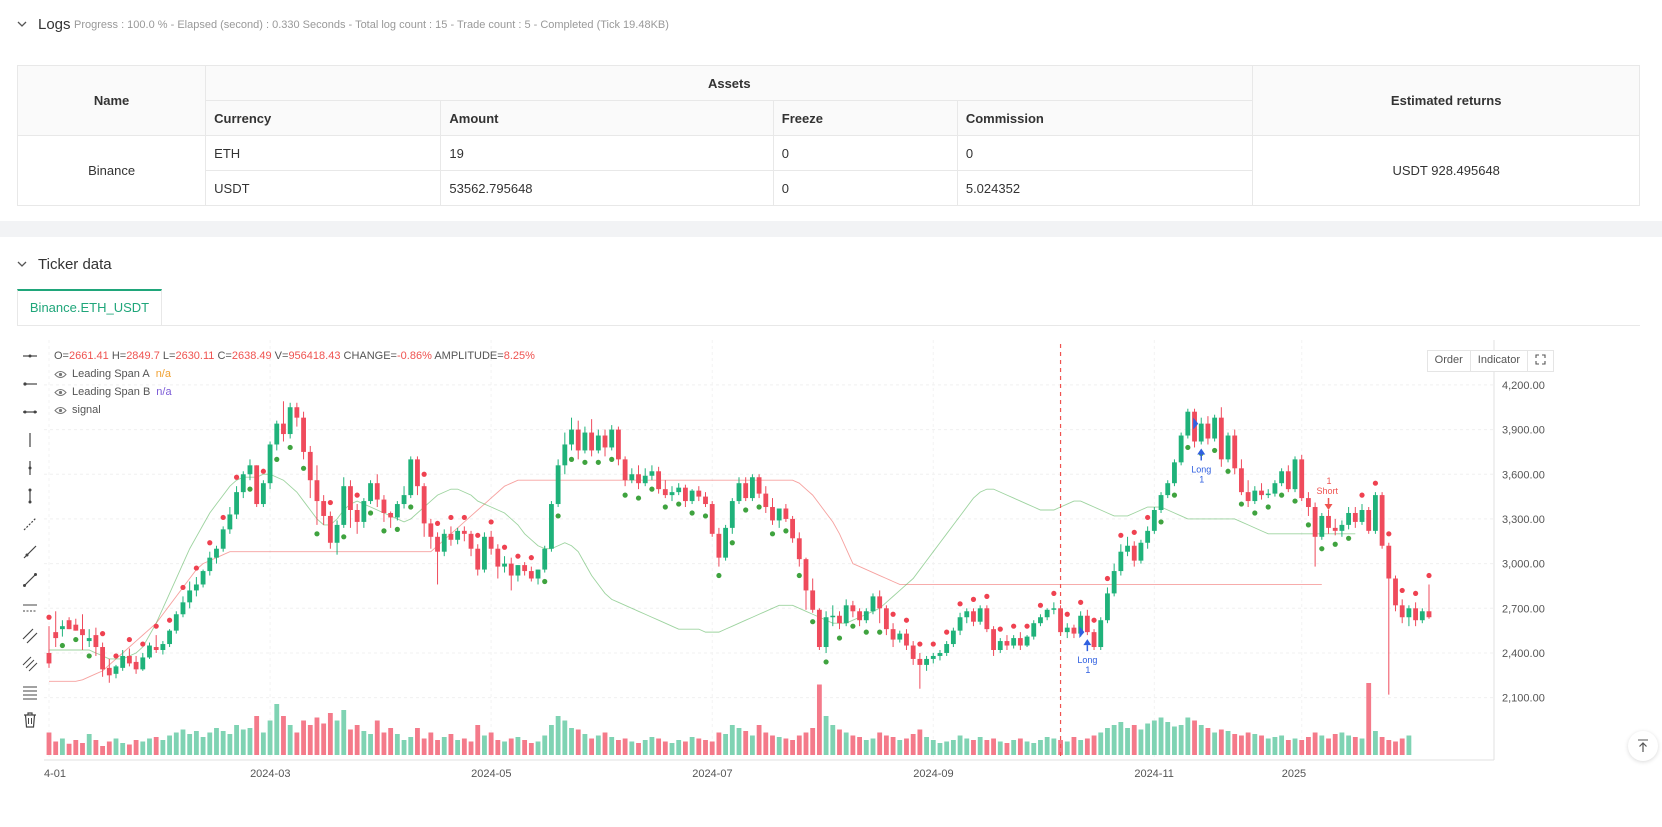 This screenshot has height=827, width=1662. I want to click on legend-span-a: Leading Span A n/a, so click(112, 374).